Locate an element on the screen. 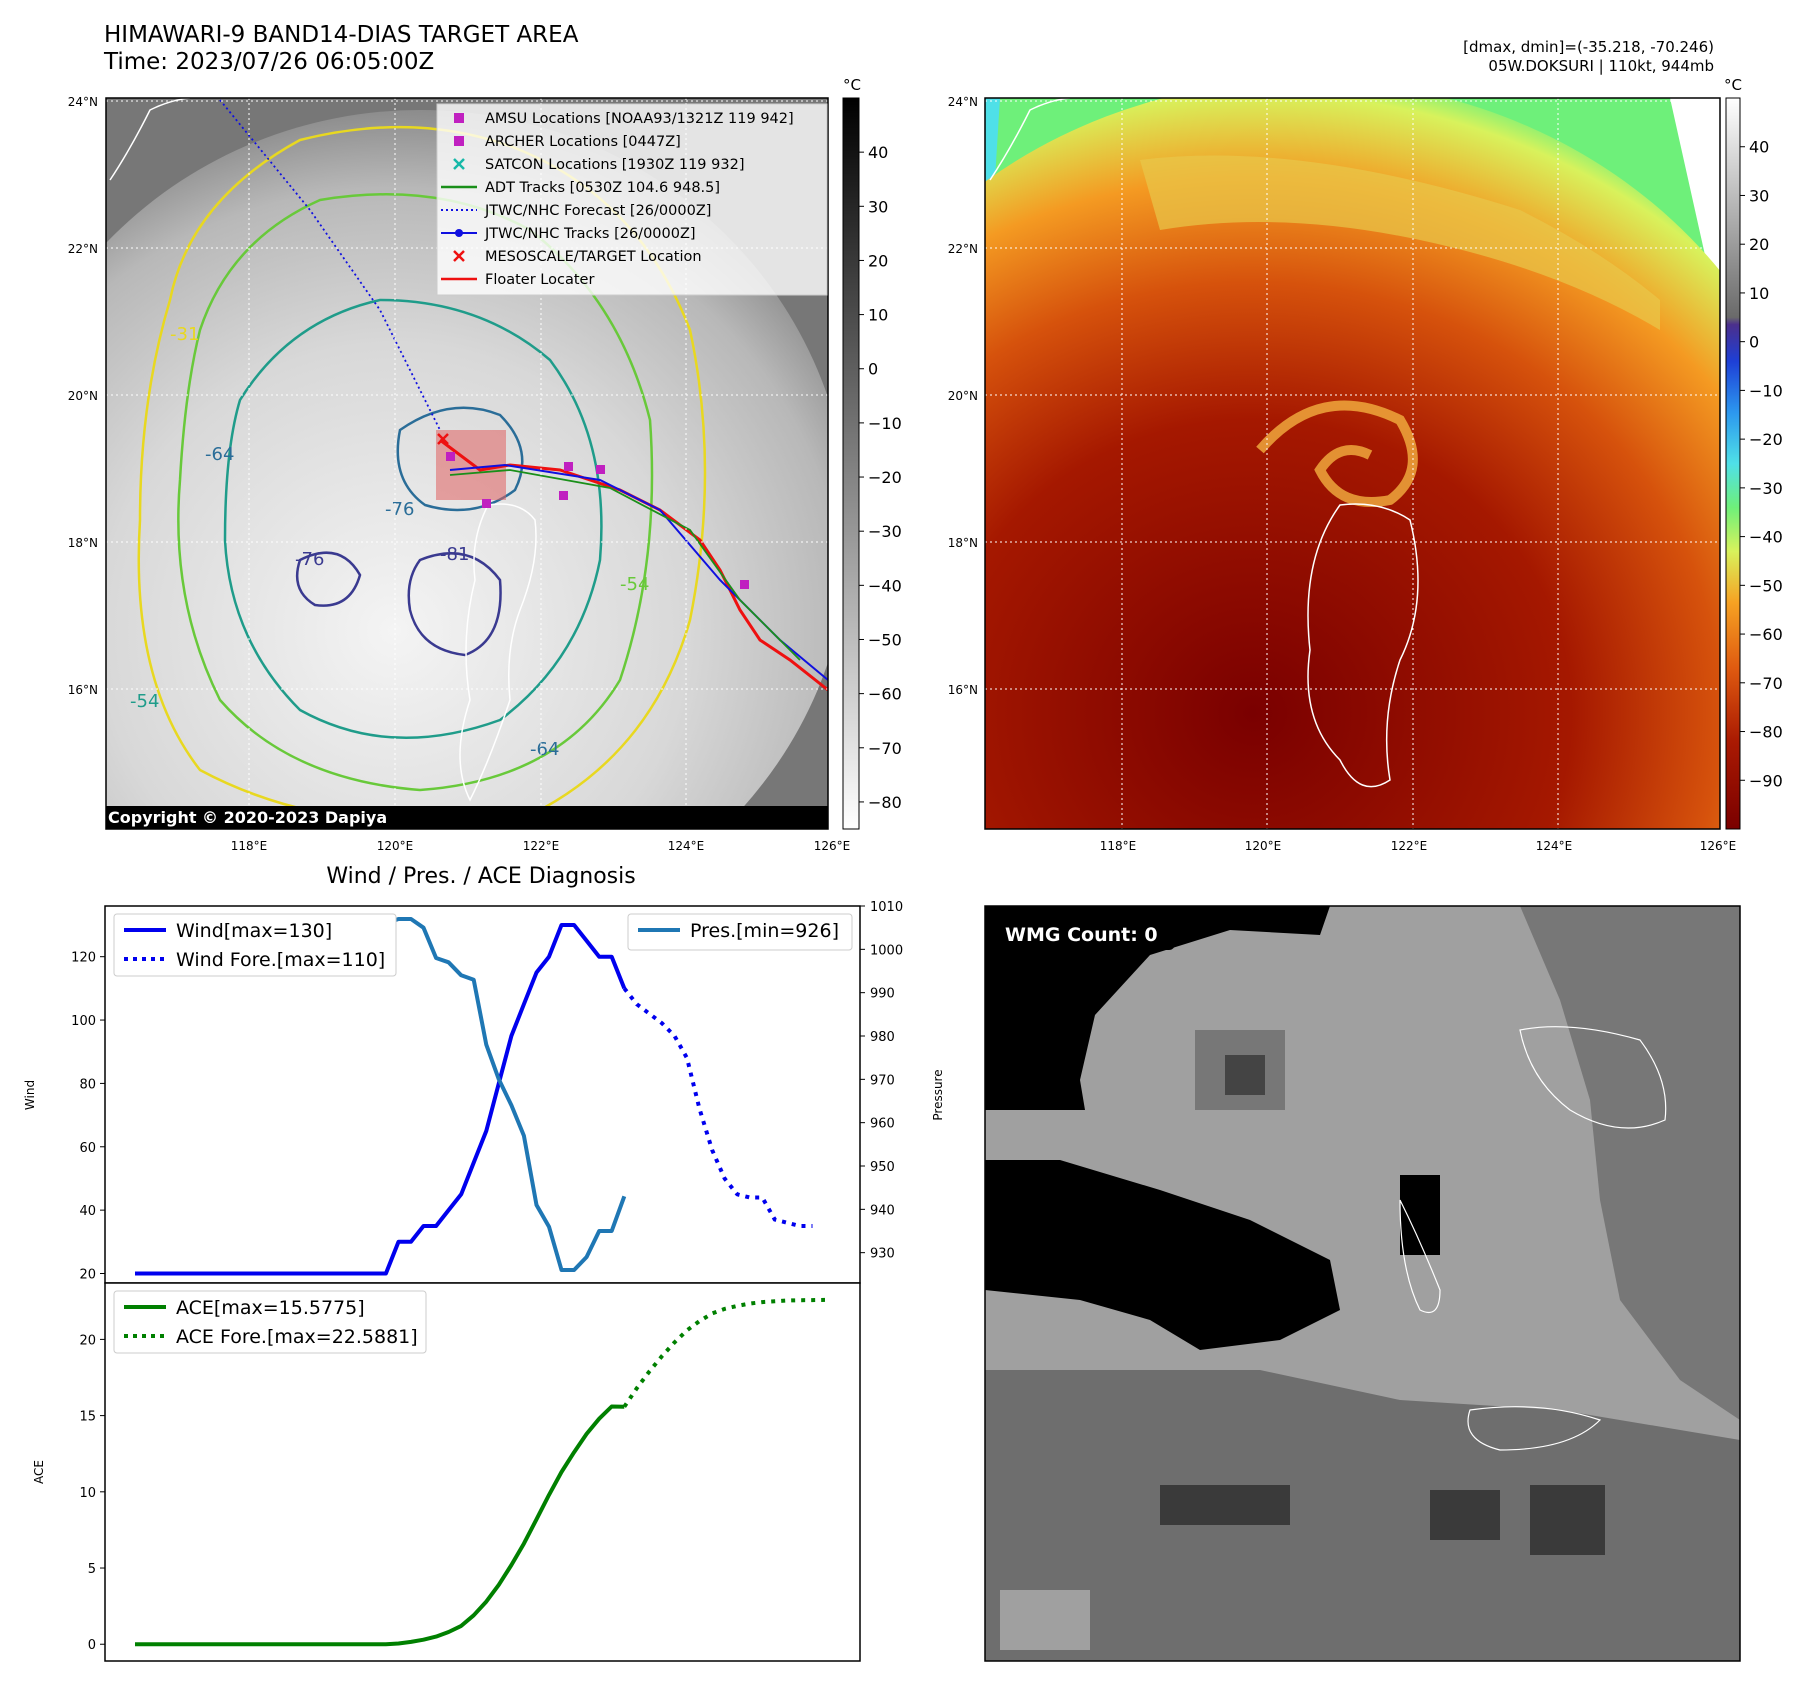  wmg-dark-left-band is located at coordinates (1162, 1255).